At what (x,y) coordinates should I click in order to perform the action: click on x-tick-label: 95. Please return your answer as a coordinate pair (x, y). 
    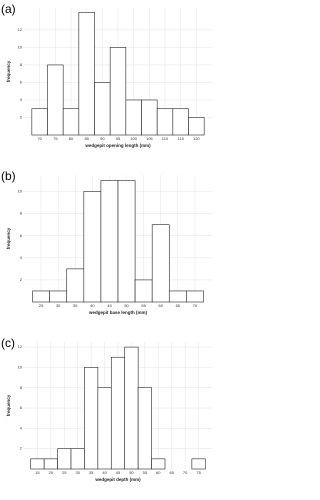
    Looking at the image, I should click on (118, 138).